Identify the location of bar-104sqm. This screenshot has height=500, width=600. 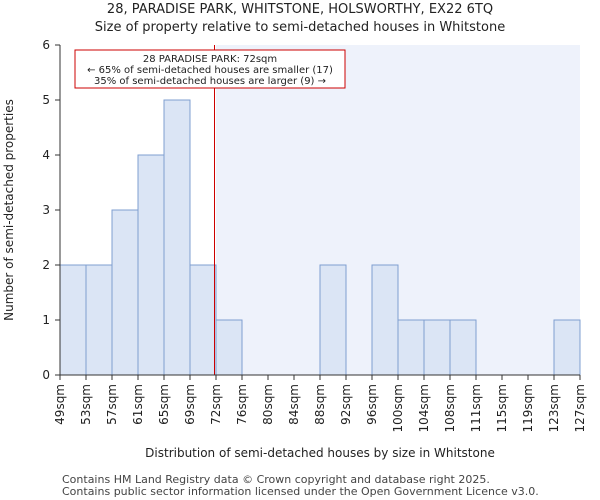
(437, 347).